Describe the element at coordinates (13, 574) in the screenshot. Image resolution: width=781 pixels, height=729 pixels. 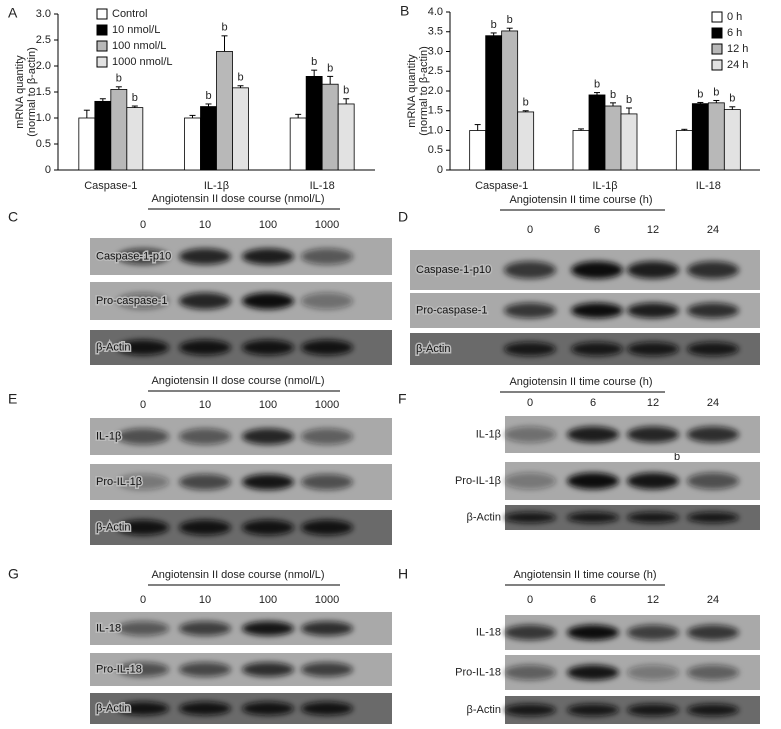
I see `panel-label: G` at that location.